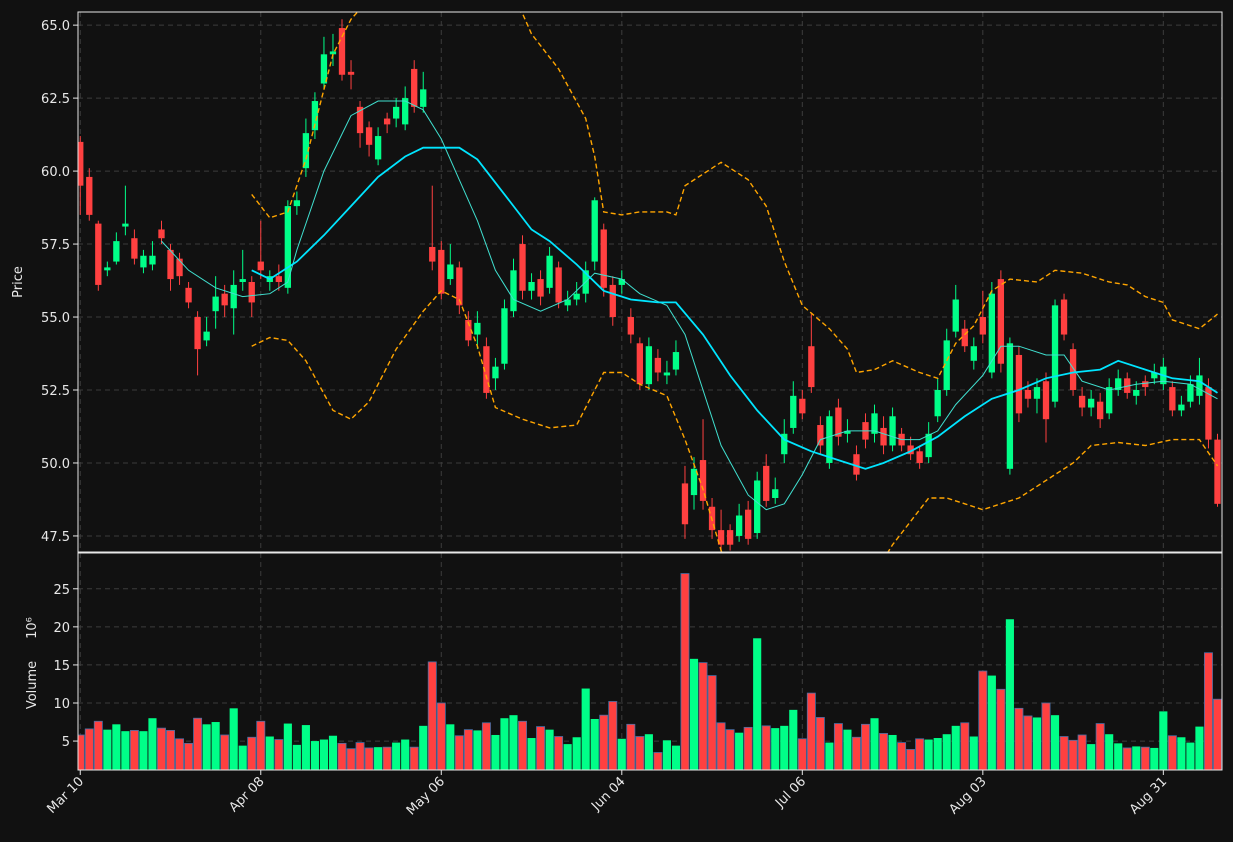 This screenshot has width=1233, height=842. I want to click on y-tick-label: 52.5, so click(55, 391).